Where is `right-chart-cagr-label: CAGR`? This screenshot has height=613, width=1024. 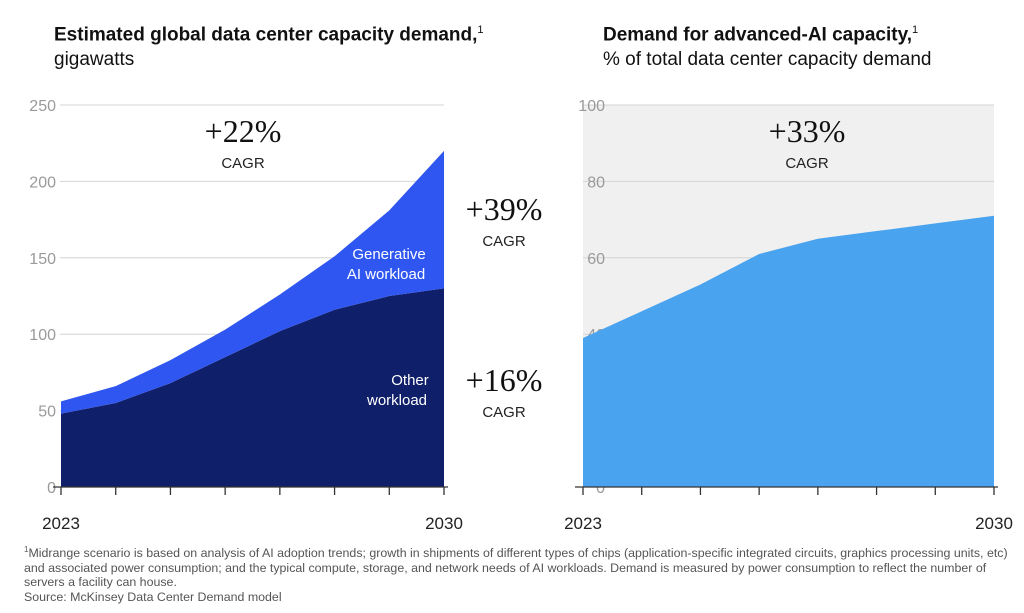
right-chart-cagr-label: CAGR is located at coordinates (807, 163).